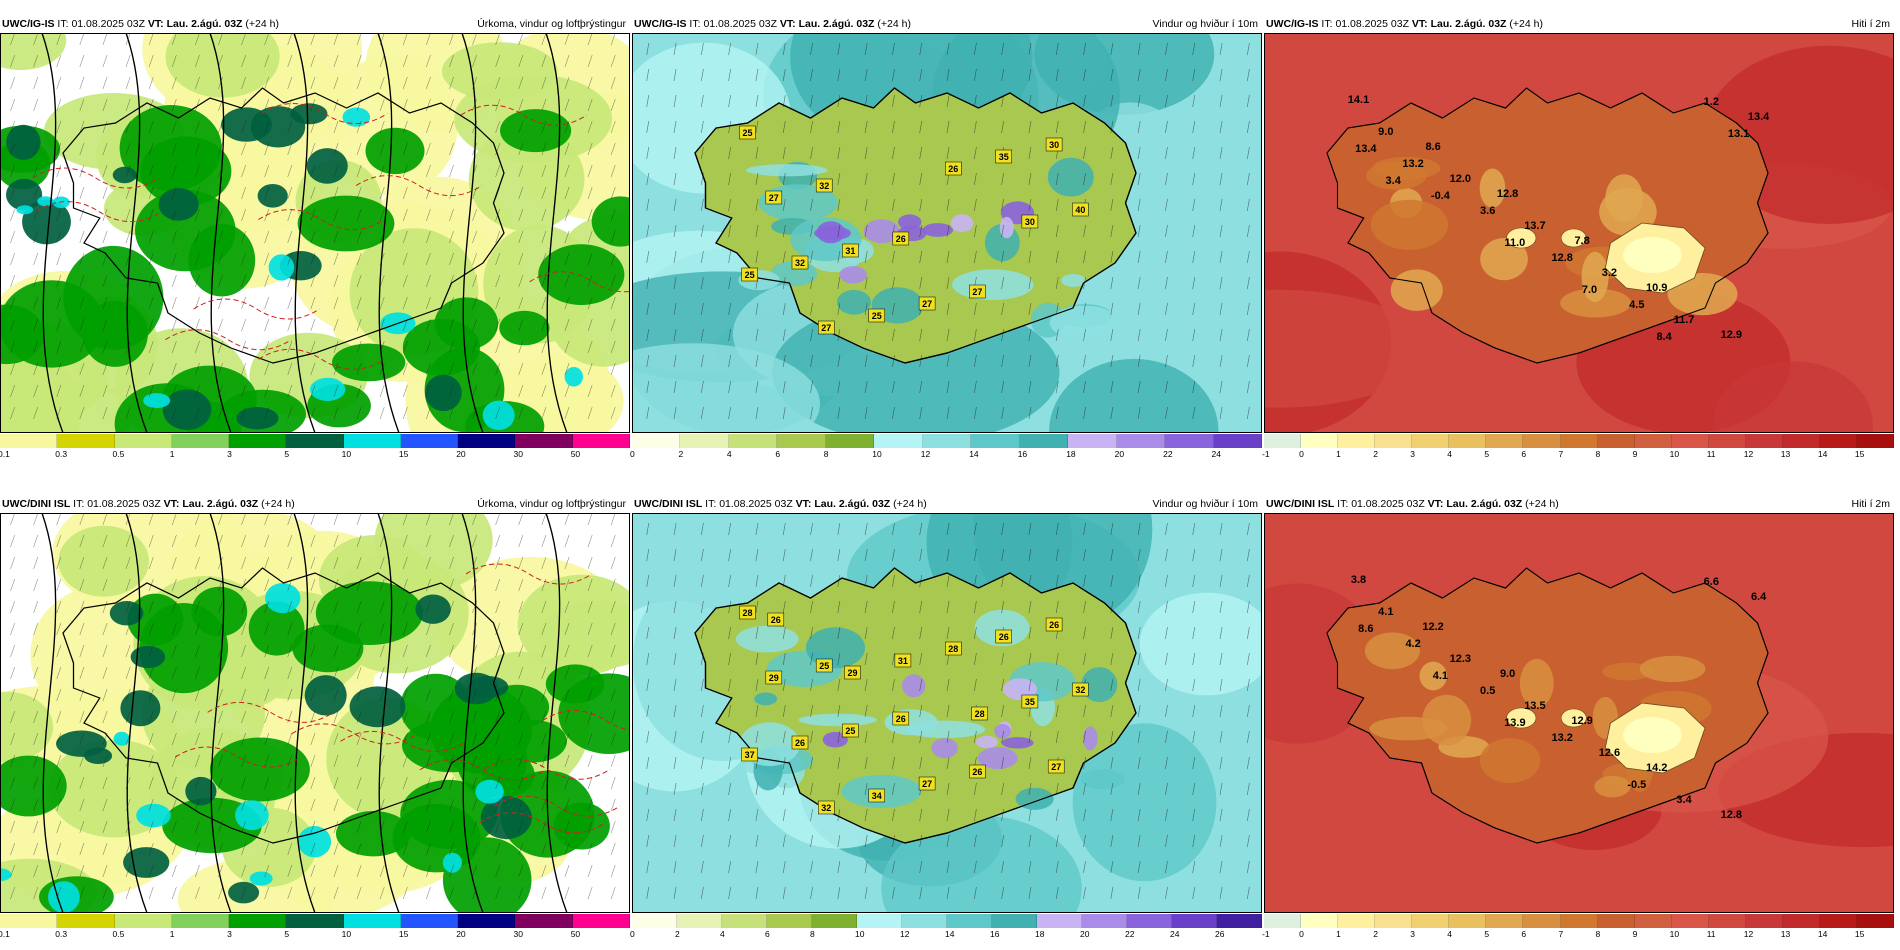 This screenshot has width=1900, height=950. What do you see at coordinates (722, 934) in the screenshot?
I see `legend-tick-label: 4` at bounding box center [722, 934].